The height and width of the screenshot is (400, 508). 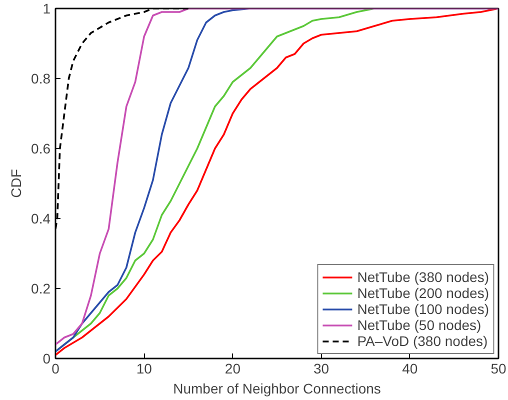 What do you see at coordinates (46, 358) in the screenshot?
I see `y-tick-label: 0` at bounding box center [46, 358].